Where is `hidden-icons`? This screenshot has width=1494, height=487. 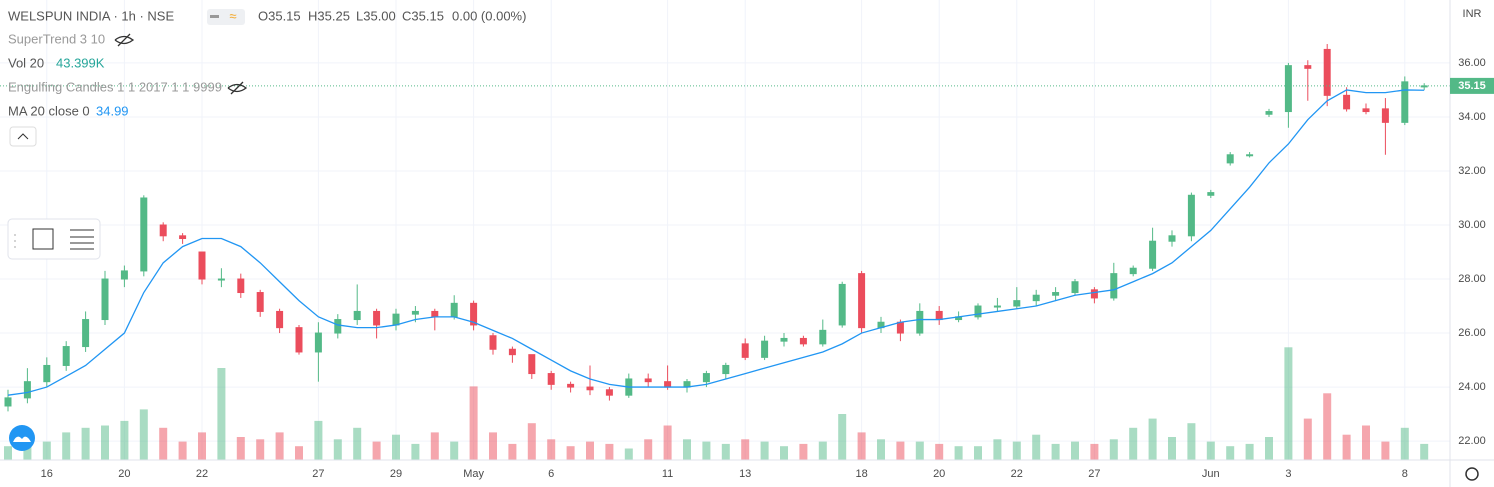
hidden-icons is located at coordinates (181, 64).